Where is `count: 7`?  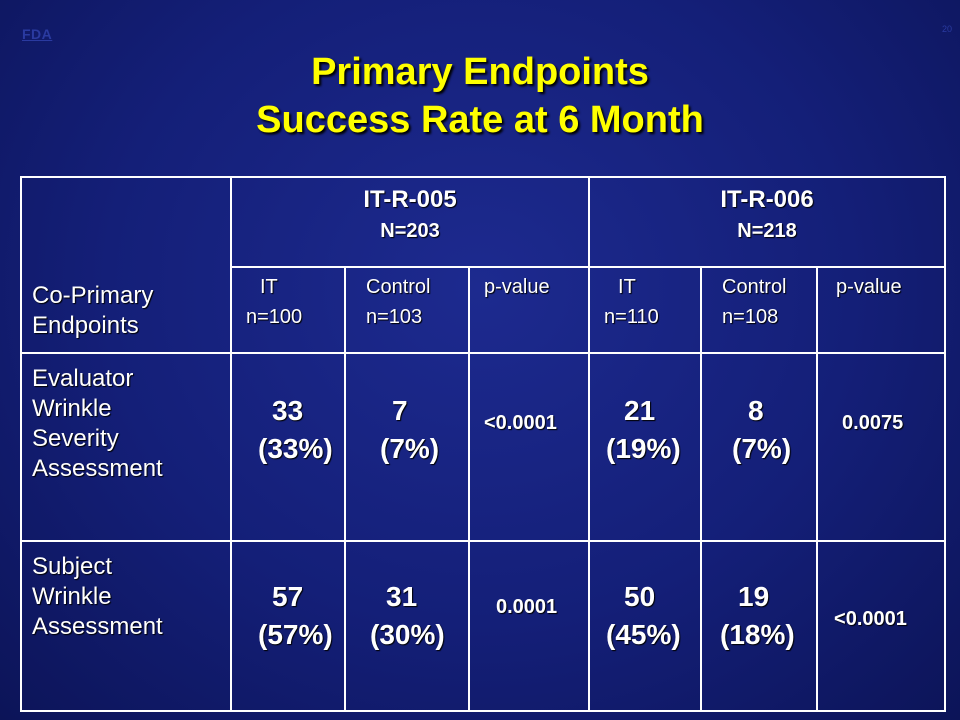 count: 7 is located at coordinates (400, 410).